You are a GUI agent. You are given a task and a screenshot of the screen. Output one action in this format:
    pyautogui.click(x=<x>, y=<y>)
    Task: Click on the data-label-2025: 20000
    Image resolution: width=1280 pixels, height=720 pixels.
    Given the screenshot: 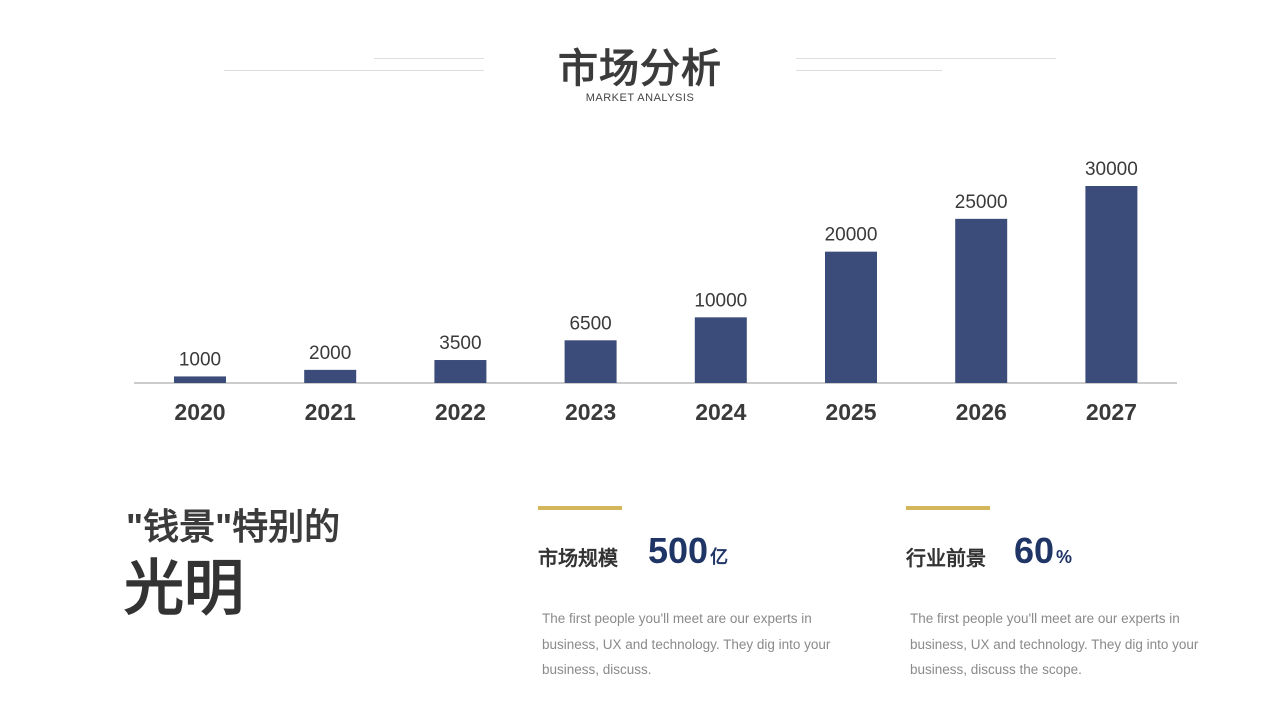 What is the action you would take?
    pyautogui.click(x=851, y=235)
    